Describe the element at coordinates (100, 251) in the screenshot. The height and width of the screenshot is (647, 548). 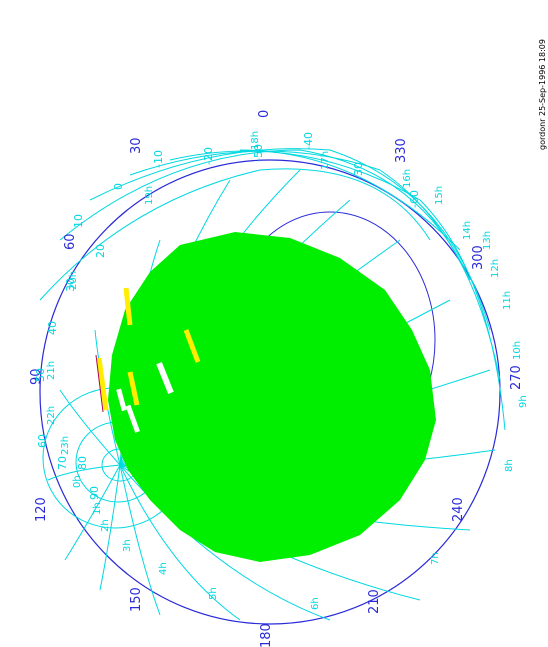
I see `dec-label: 20` at that location.